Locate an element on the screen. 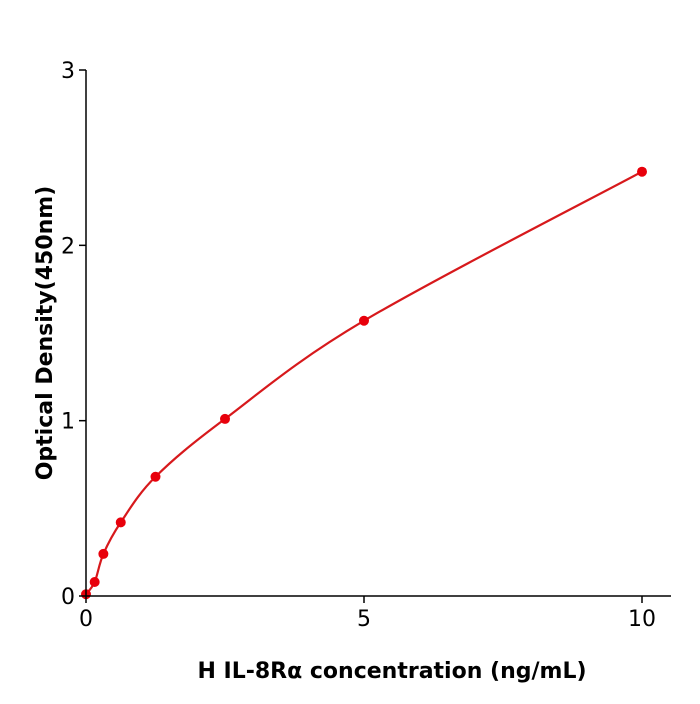  x-tick-label: 5 is located at coordinates (364, 619).